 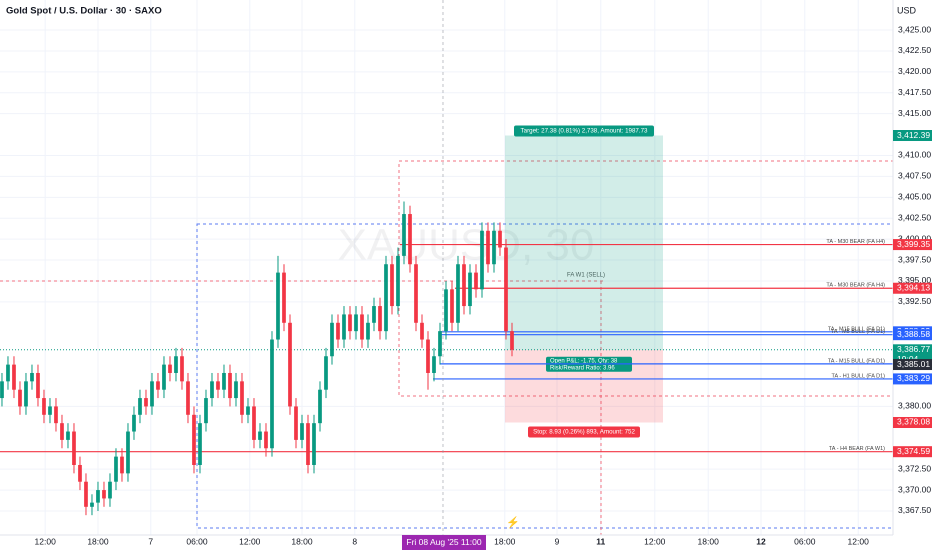 I want to click on event-icon: ⚡, so click(x=513, y=522).